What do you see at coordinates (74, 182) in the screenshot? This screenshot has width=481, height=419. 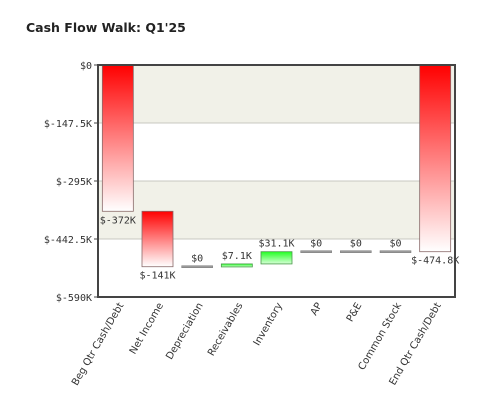 I see `y-tick-label: $-295K` at bounding box center [74, 182].